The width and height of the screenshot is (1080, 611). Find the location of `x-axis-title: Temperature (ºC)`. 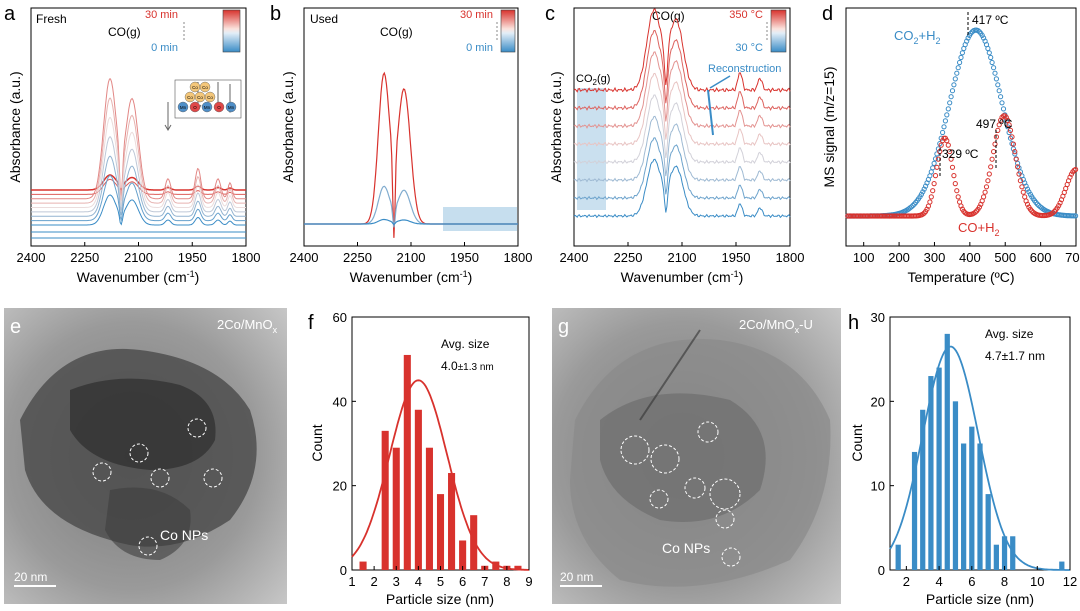

x-axis-title: Temperature (ºC) is located at coordinates (960, 277).